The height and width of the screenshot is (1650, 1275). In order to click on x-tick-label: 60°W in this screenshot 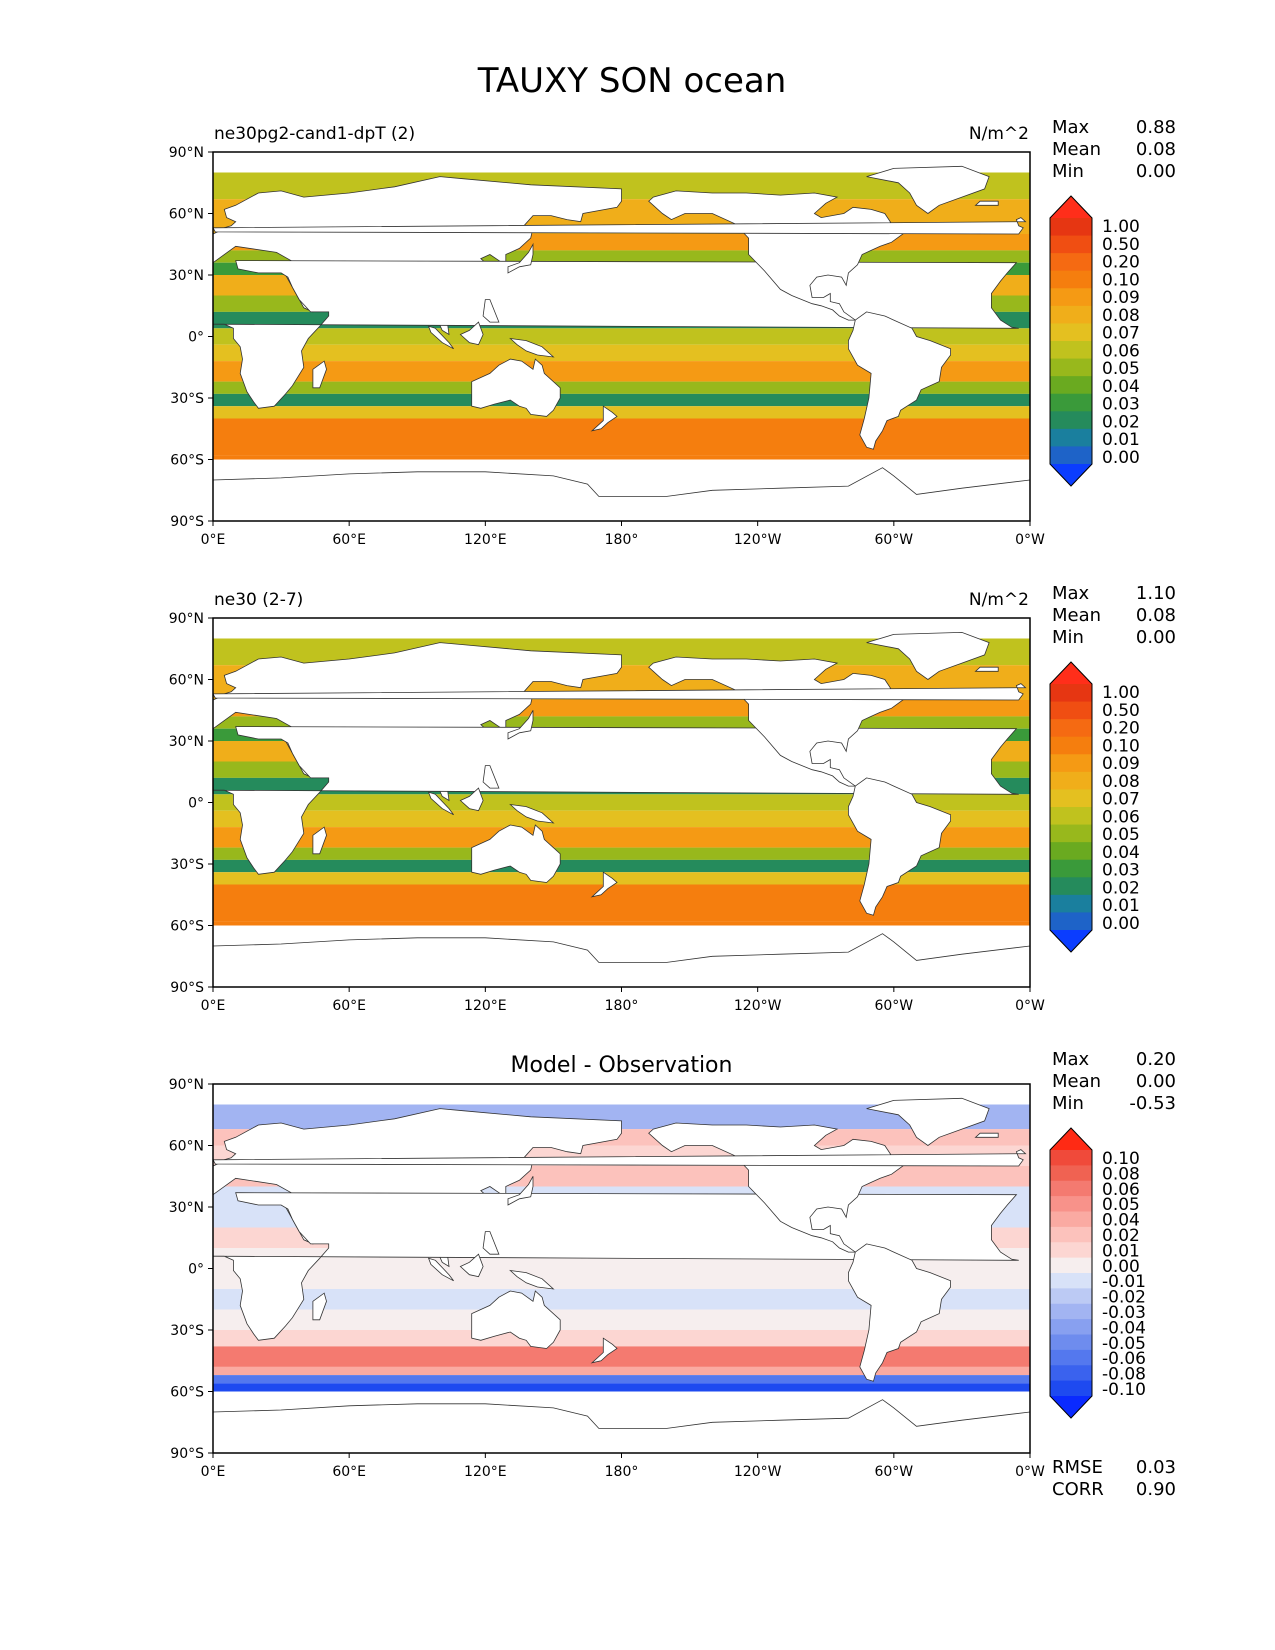, I will do `click(893, 540)`.